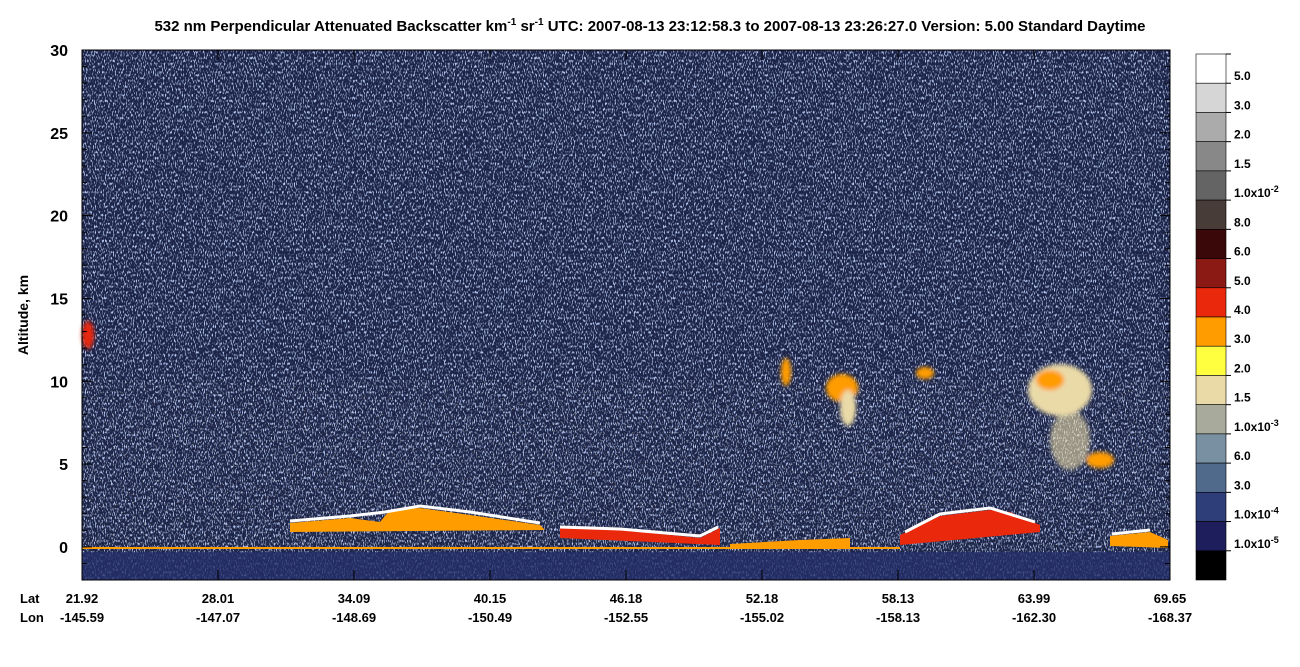 The image size is (1300, 667). I want to click on title-text: sr, so click(525, 26).